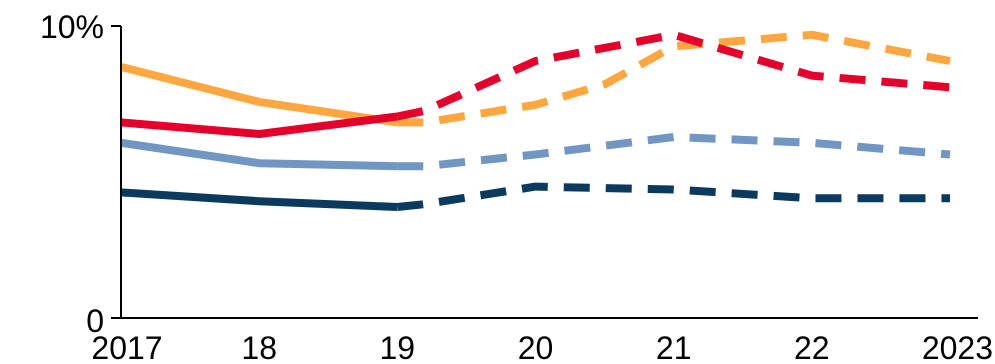  I want to click on series-4-actual-line, so click(259, 199).